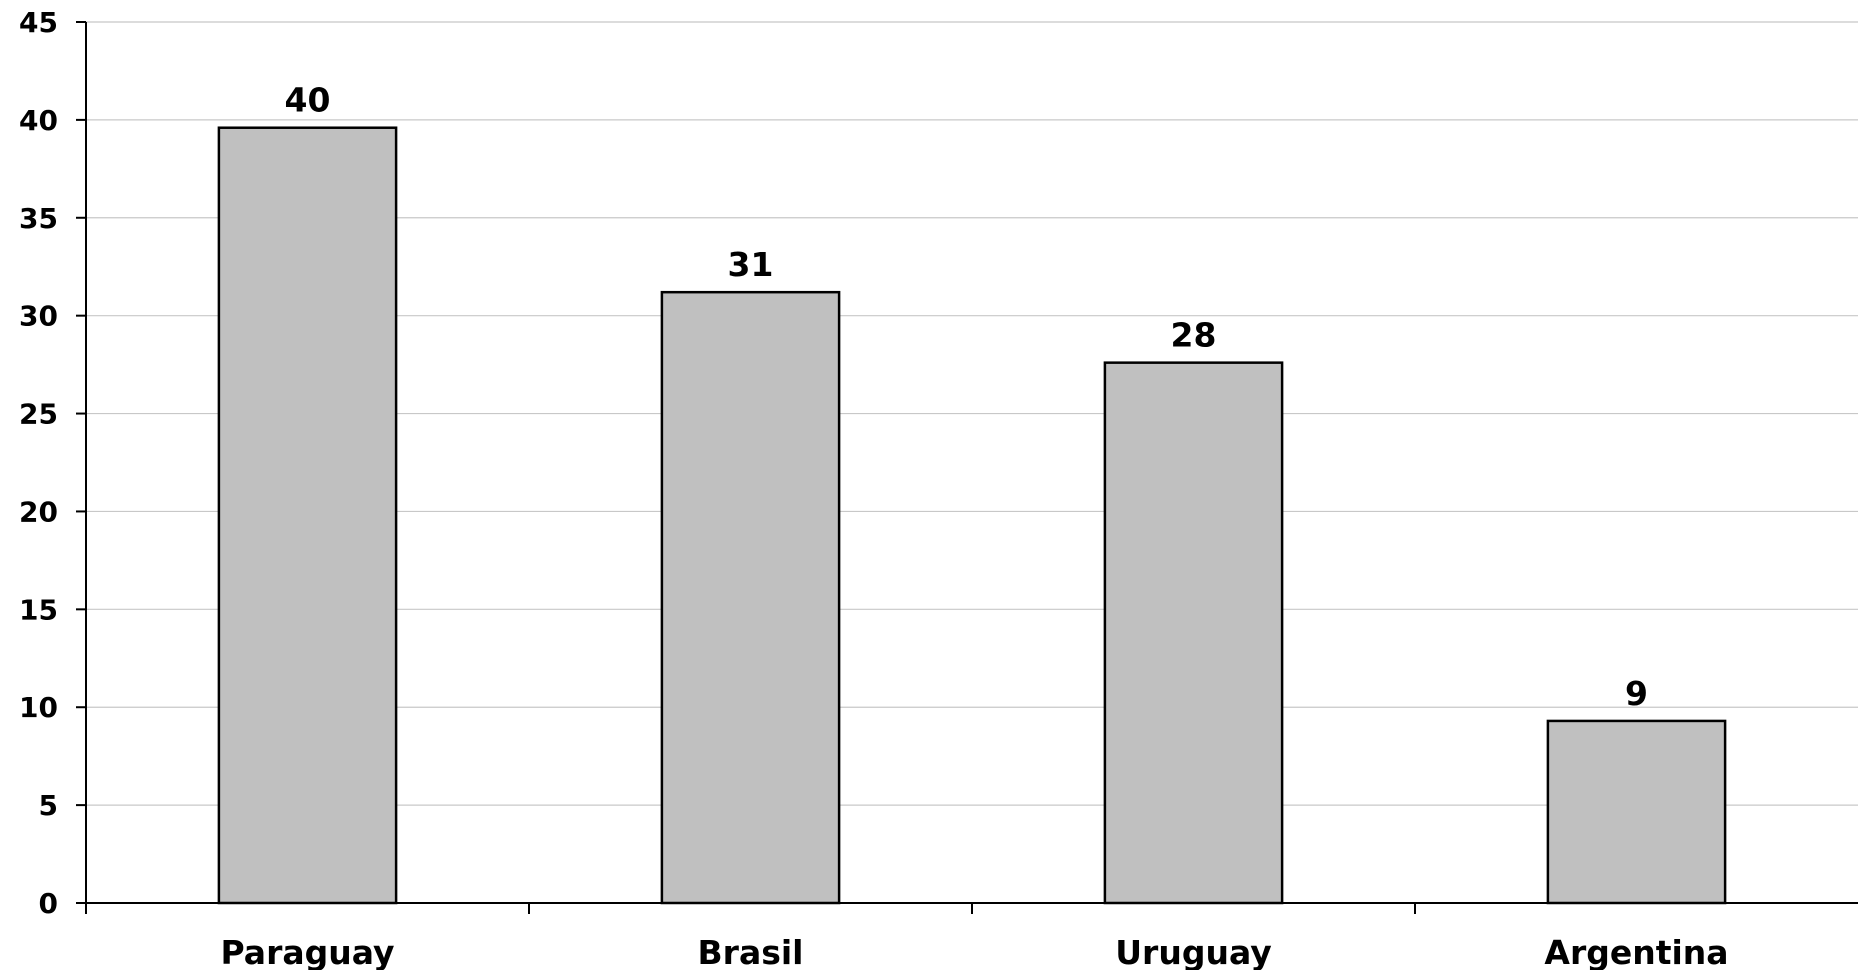 This screenshot has width=1858, height=970. Describe the element at coordinates (1193, 633) in the screenshot. I see `bar-uruguay` at that location.